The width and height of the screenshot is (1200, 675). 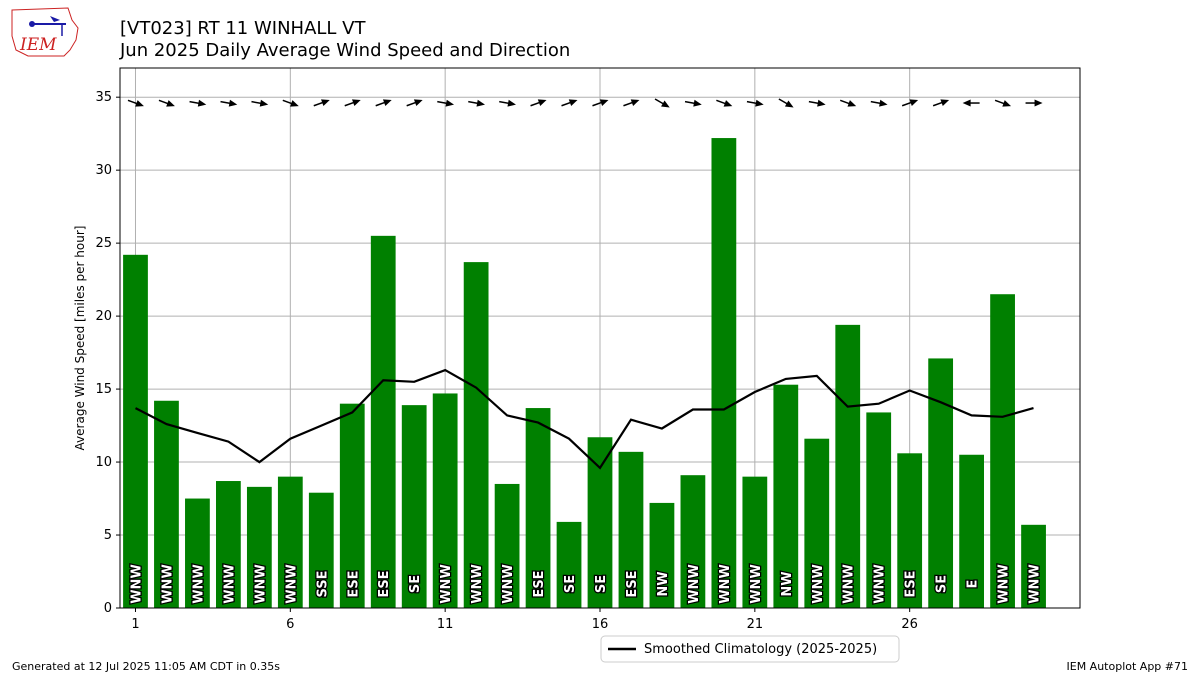 What do you see at coordinates (243, 28) in the screenshot?
I see `chart-title: [VT023] RT 11 WINHALL VT` at bounding box center [243, 28].